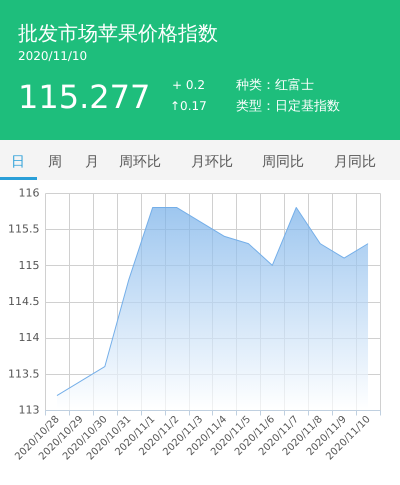 Image resolution: width=400 pixels, height=485 pixels. What do you see at coordinates (29, 410) in the screenshot?
I see `y-tick-label: 113` at bounding box center [29, 410].